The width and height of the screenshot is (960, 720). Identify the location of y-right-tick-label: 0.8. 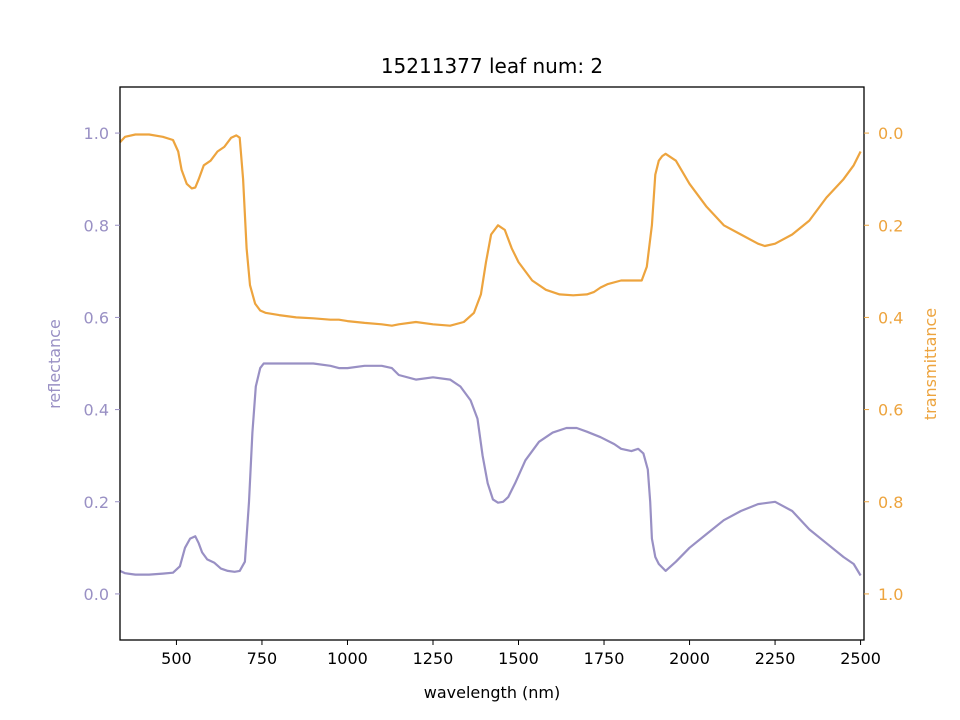
(890, 502).